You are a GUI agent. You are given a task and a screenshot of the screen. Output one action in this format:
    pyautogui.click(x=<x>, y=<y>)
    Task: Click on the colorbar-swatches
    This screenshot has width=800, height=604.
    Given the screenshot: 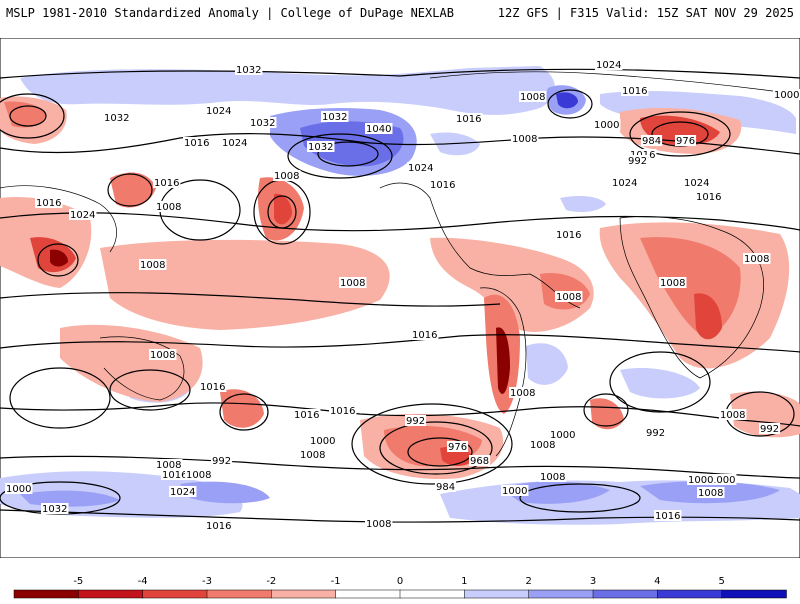 What is the action you would take?
    pyautogui.click(x=400, y=594)
    